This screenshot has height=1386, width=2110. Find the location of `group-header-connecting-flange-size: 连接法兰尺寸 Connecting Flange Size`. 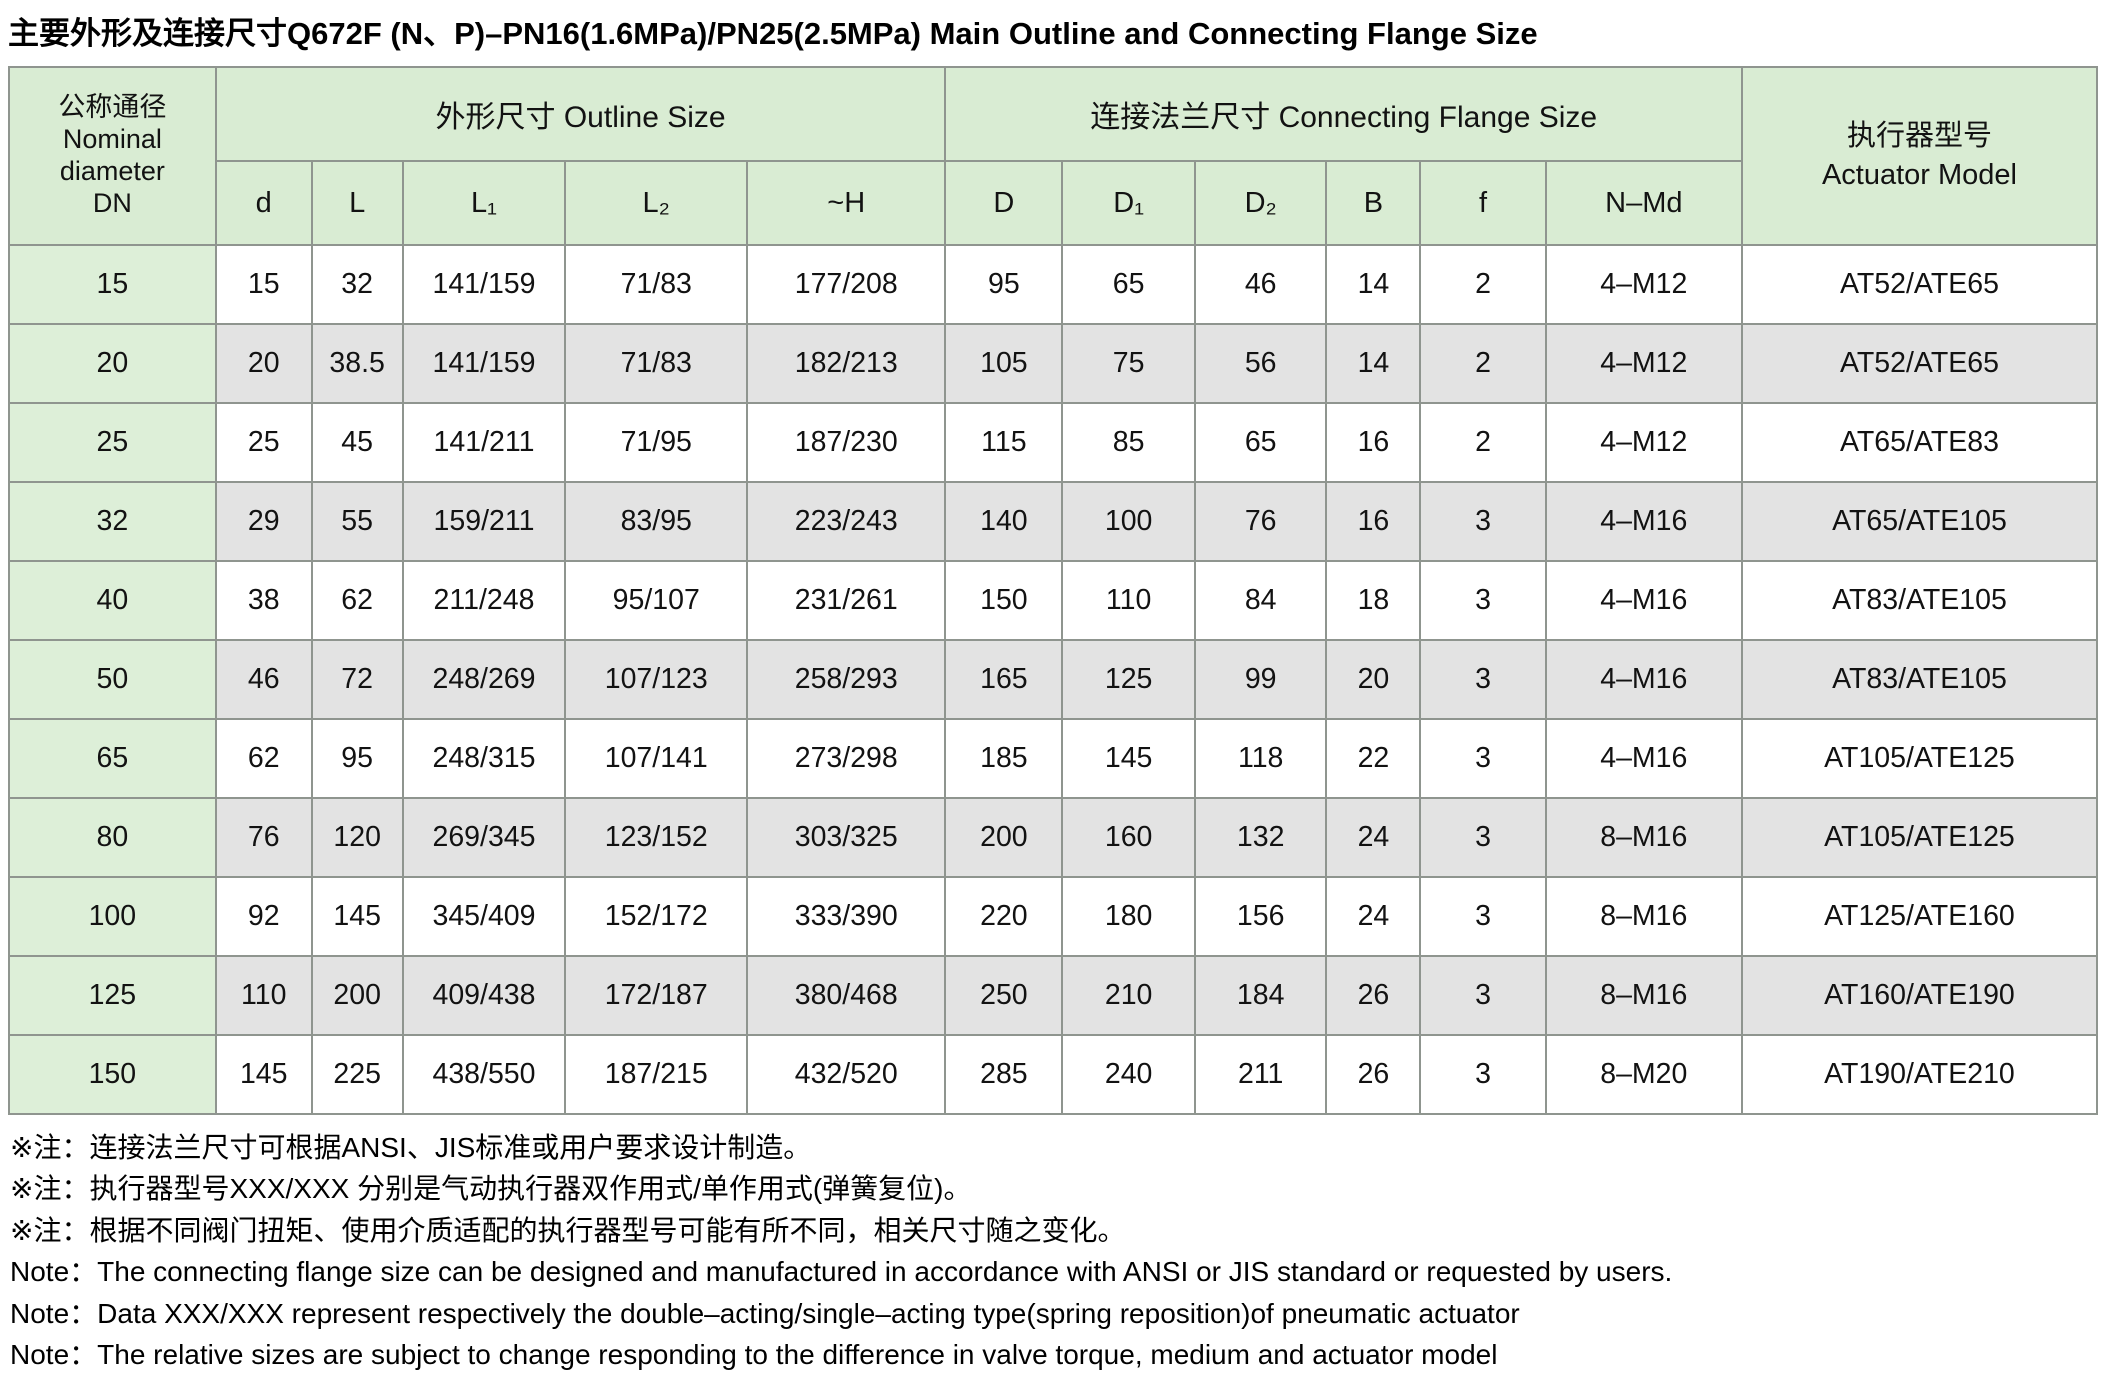

group-header-connecting-flange-size: 连接法兰尺寸 Connecting Flange Size is located at coordinates (1343, 114).